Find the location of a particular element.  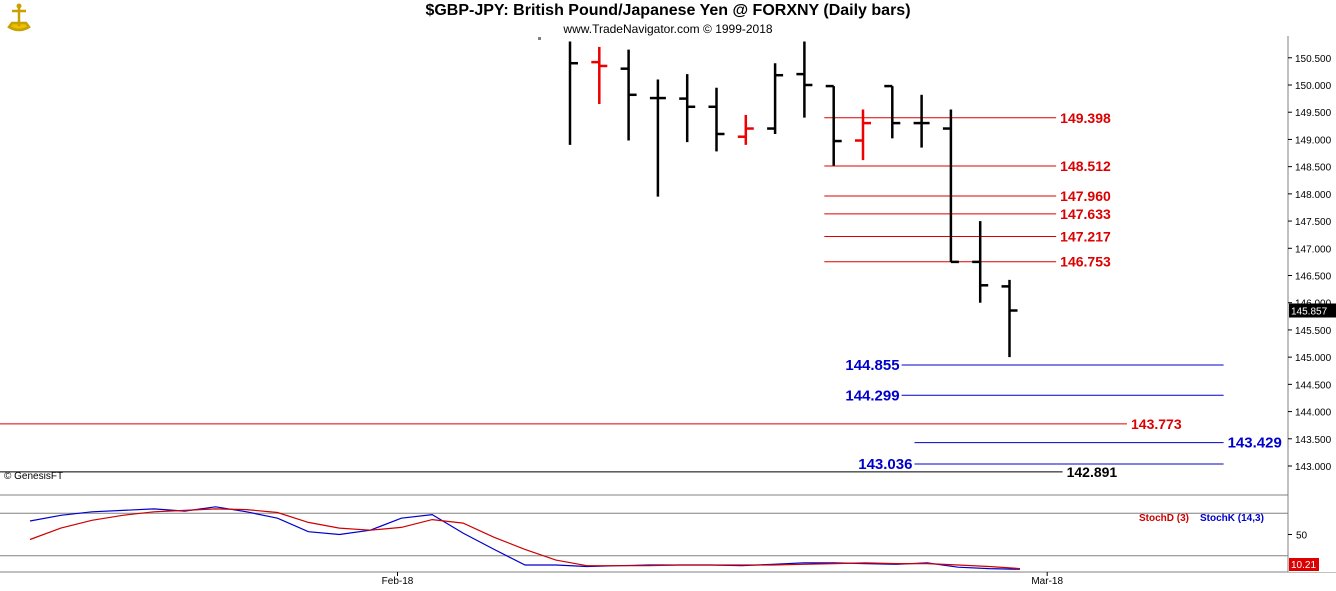

y-tick-label: 150.000 is located at coordinates (1313, 86).